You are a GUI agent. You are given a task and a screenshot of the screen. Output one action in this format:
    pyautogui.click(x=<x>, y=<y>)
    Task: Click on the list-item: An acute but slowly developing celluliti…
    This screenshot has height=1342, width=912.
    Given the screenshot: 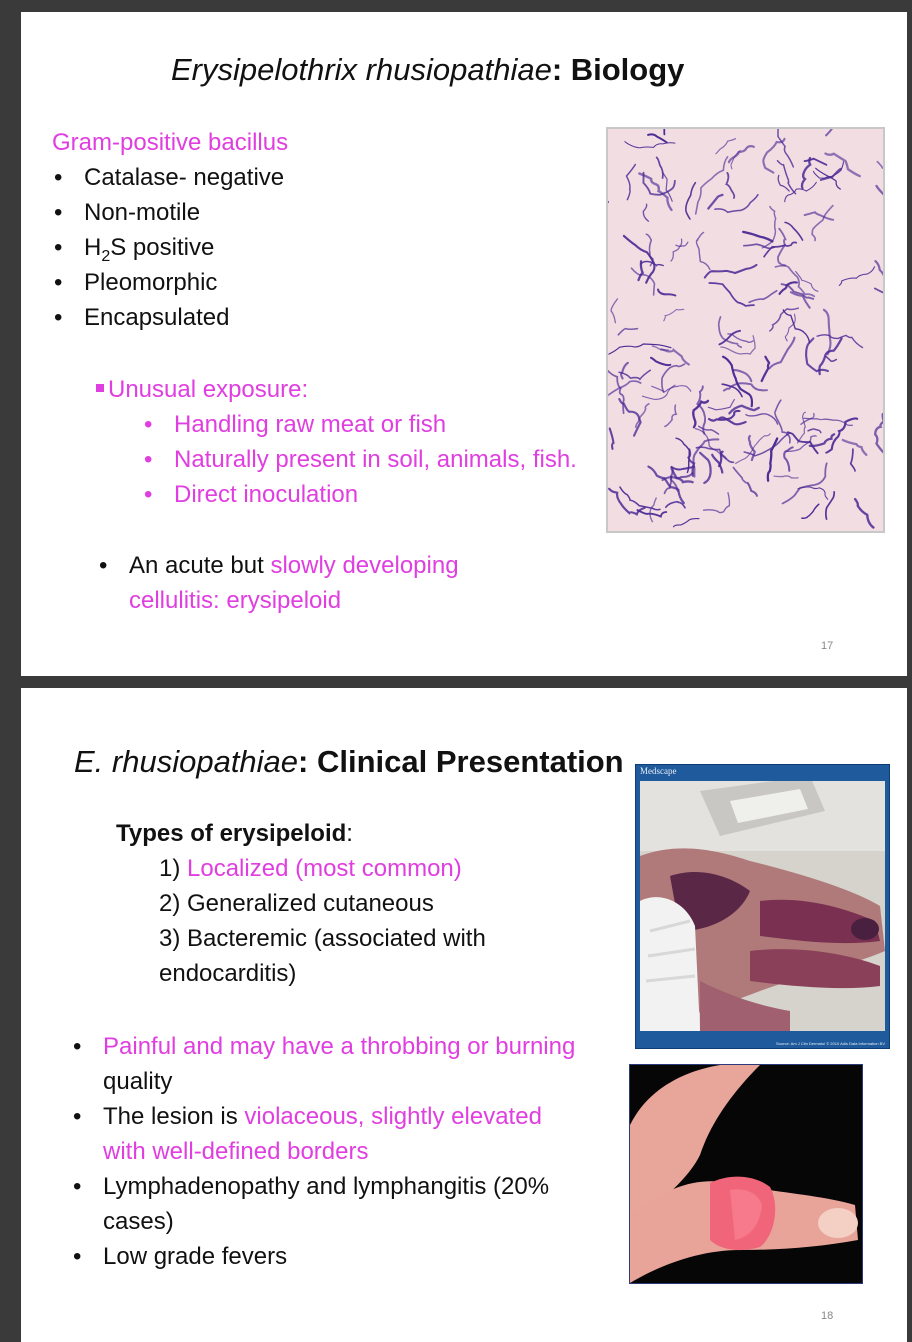 What is the action you would take?
    pyautogui.click(x=315, y=583)
    